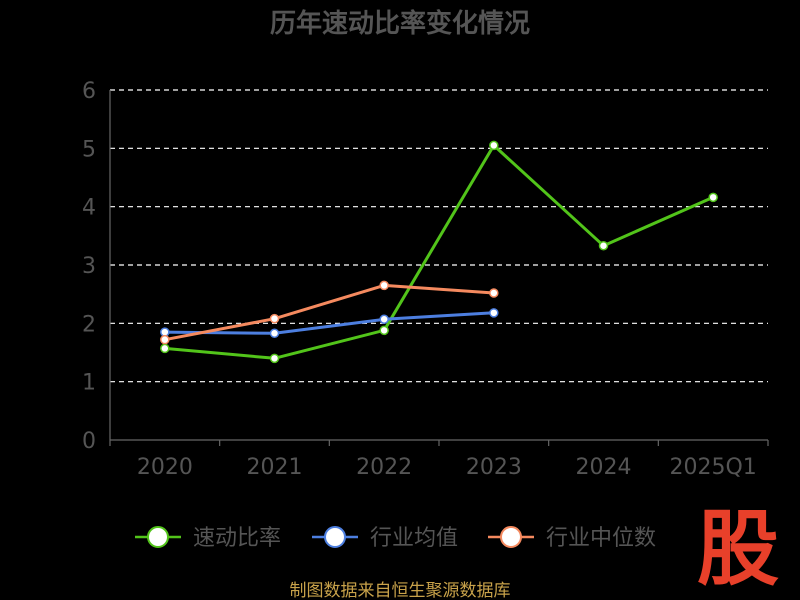 The height and width of the screenshot is (600, 800). What do you see at coordinates (494, 145) in the screenshot?
I see `data-point-1-2023` at bounding box center [494, 145].